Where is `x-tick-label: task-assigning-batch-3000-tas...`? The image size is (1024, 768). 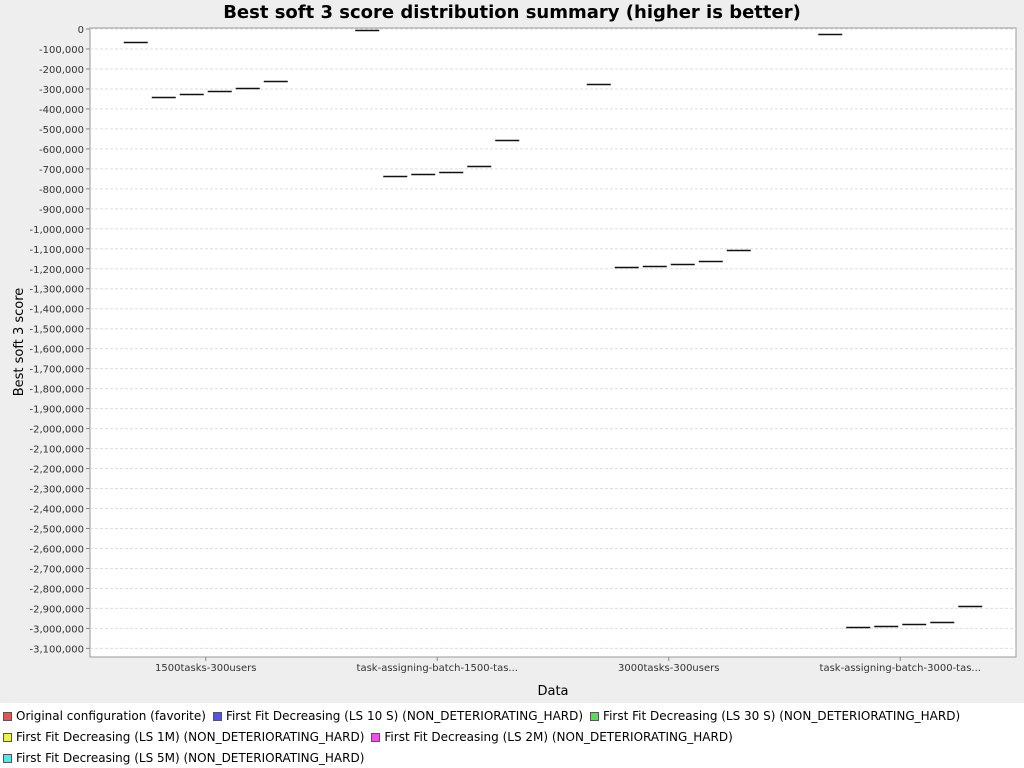
x-tick-label: task-assigning-batch-3000-tas... is located at coordinates (900, 668).